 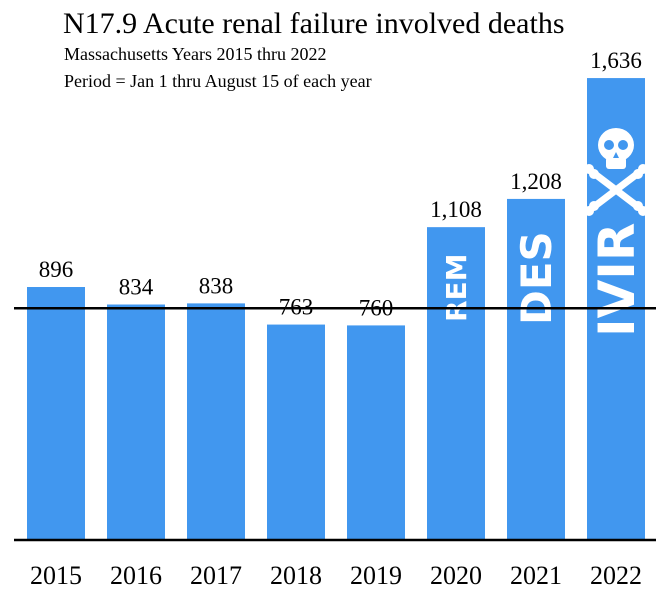 What do you see at coordinates (456, 575) in the screenshot?
I see `x-tick-2020: 2020` at bounding box center [456, 575].